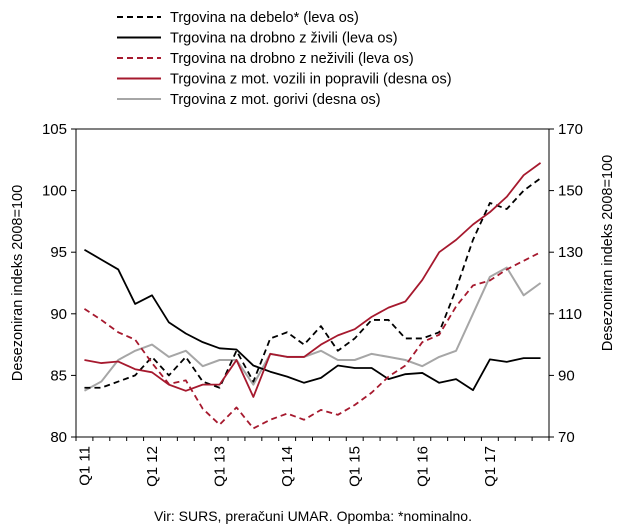 Image resolution: width=628 pixels, height=531 pixels. Describe the element at coordinates (58, 252) in the screenshot. I see `y-left-tick-label: 95` at that location.